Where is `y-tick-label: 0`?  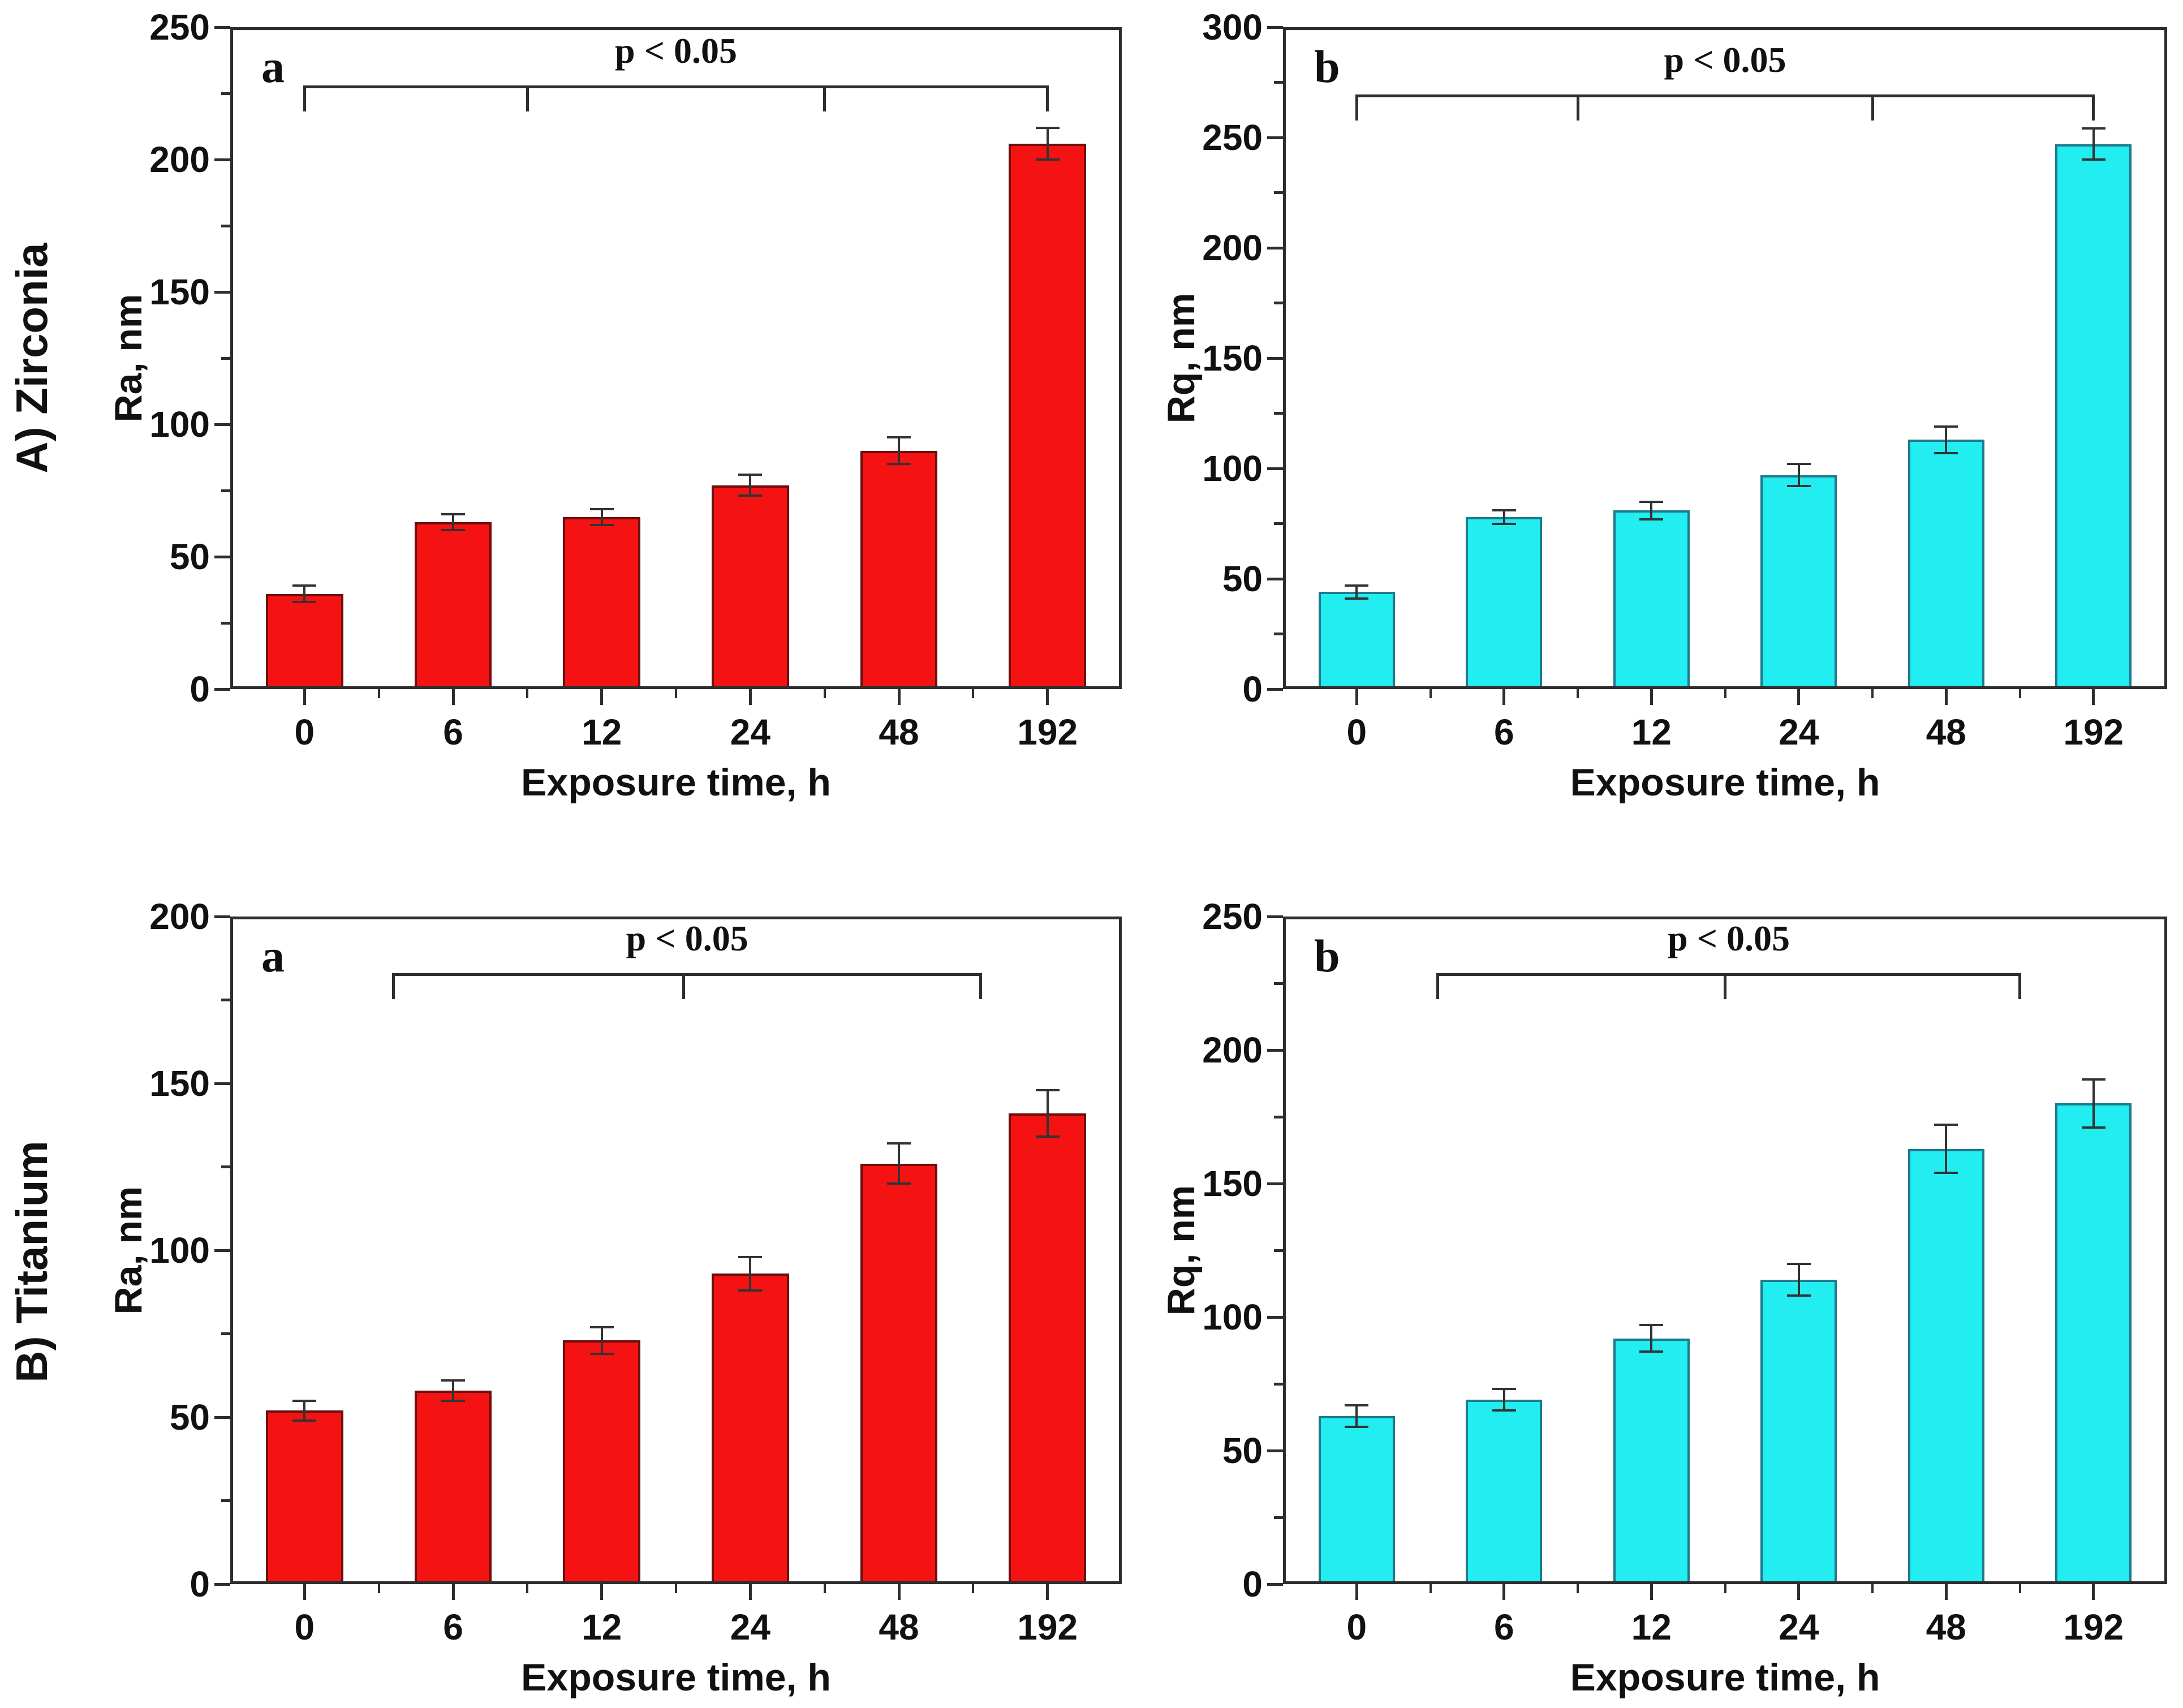 y-tick-label: 0 is located at coordinates (1252, 1584).